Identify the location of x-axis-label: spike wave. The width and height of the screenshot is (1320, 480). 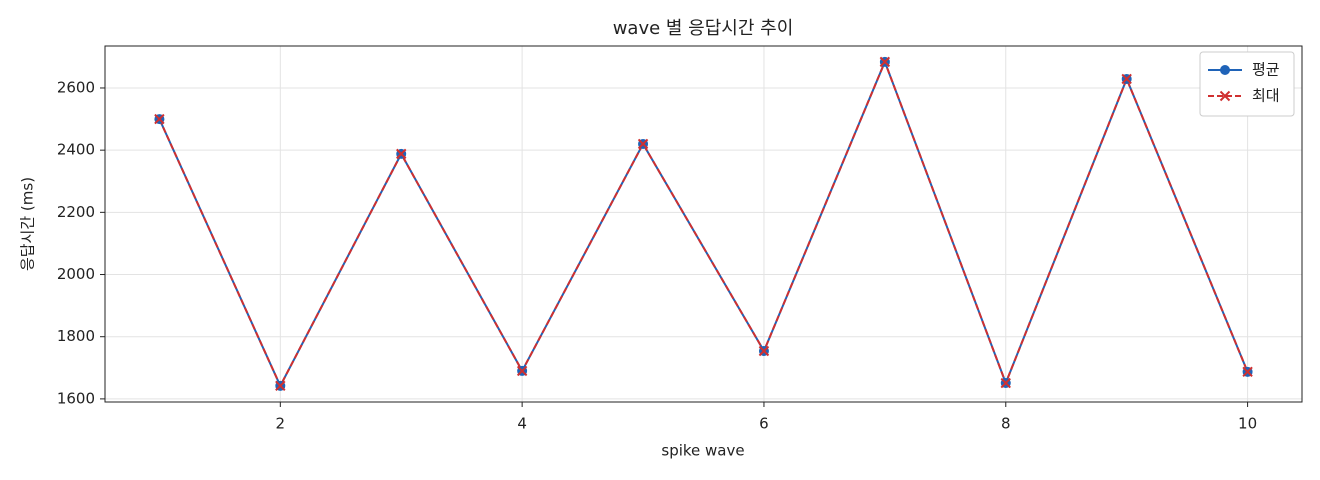
(702, 451).